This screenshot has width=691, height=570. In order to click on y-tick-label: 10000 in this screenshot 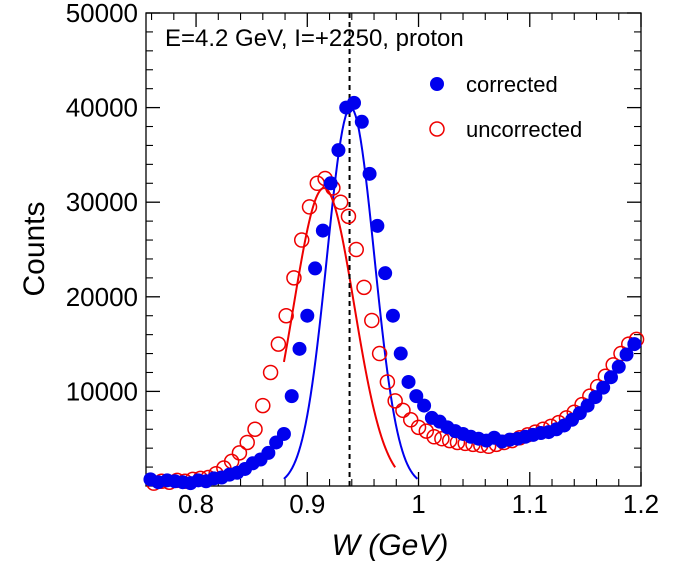, I will do `click(102, 391)`.